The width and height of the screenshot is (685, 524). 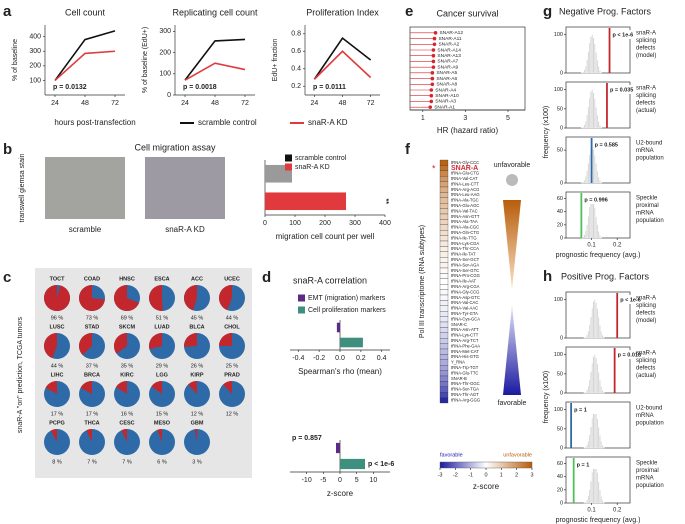 What do you see at coordinates (127, 327) in the screenshot?
I see `pie-label: SKCM` at bounding box center [127, 327].